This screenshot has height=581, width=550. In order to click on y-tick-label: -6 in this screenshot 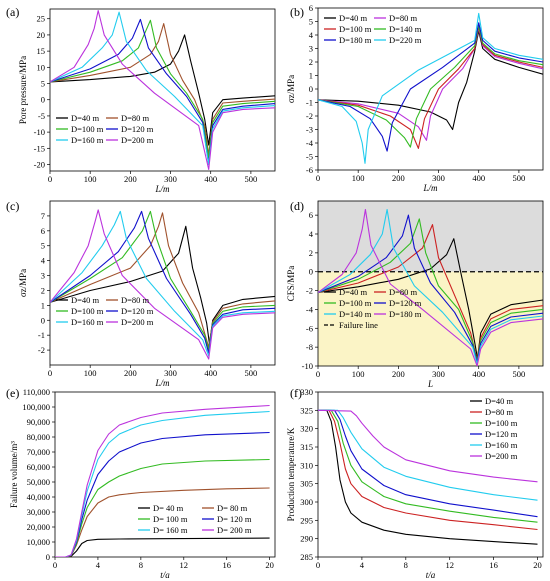, I will do `click(309, 328)`.